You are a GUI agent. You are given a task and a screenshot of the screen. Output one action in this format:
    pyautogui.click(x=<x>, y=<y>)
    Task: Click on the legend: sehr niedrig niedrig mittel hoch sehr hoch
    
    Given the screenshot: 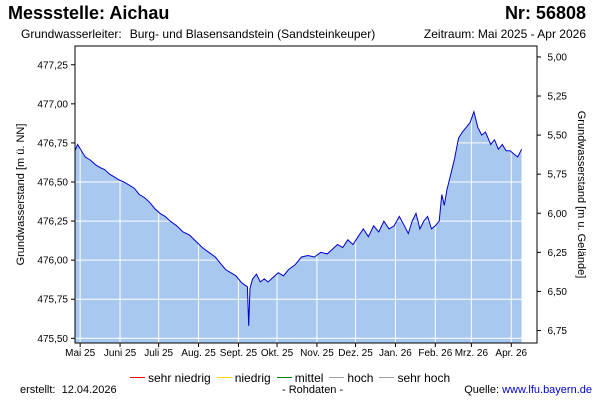 What is the action you would take?
    pyautogui.click(x=293, y=376)
    